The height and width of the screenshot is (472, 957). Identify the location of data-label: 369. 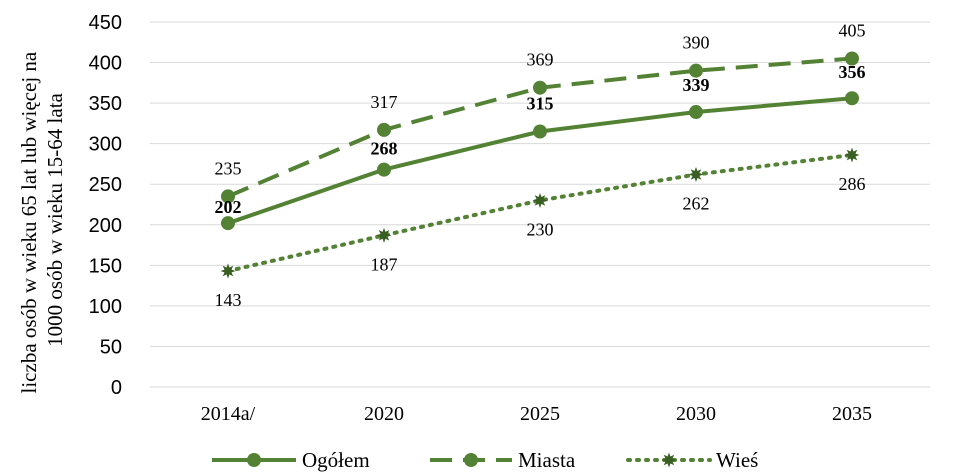
(540, 60).